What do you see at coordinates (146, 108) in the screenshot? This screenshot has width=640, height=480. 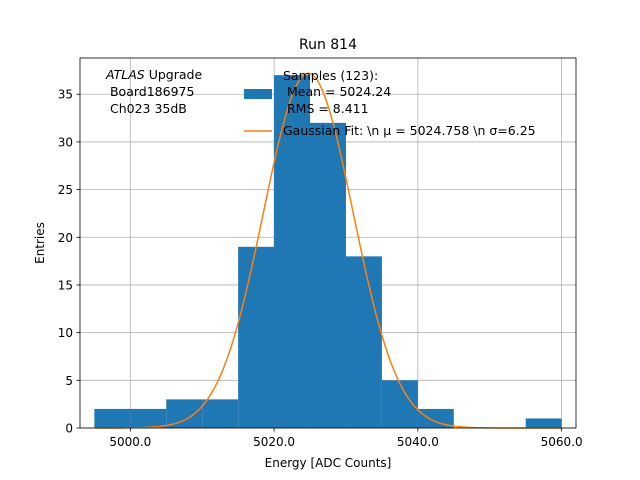 I see `annotation-line-channel: Ch023 35dB` at bounding box center [146, 108].